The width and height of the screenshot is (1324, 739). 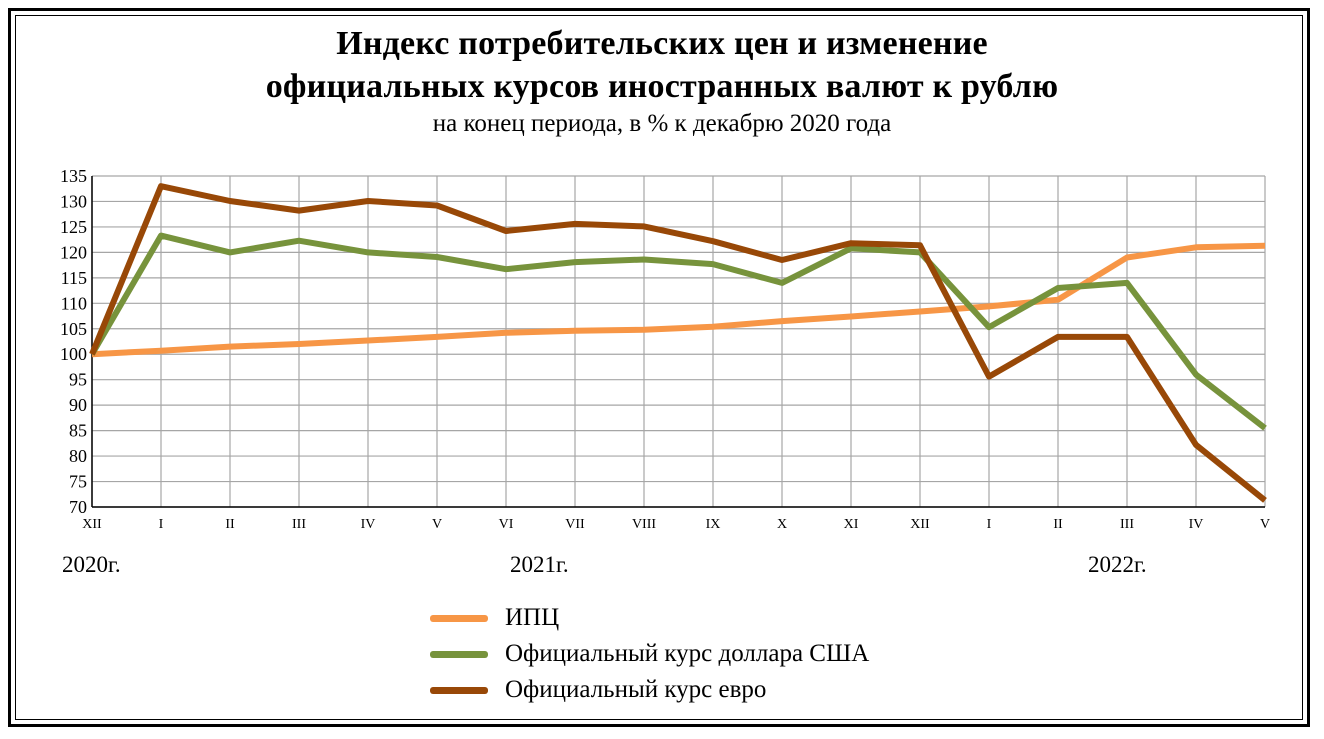 What do you see at coordinates (459, 690) in the screenshot?
I see `legend-swatch-eur` at bounding box center [459, 690].